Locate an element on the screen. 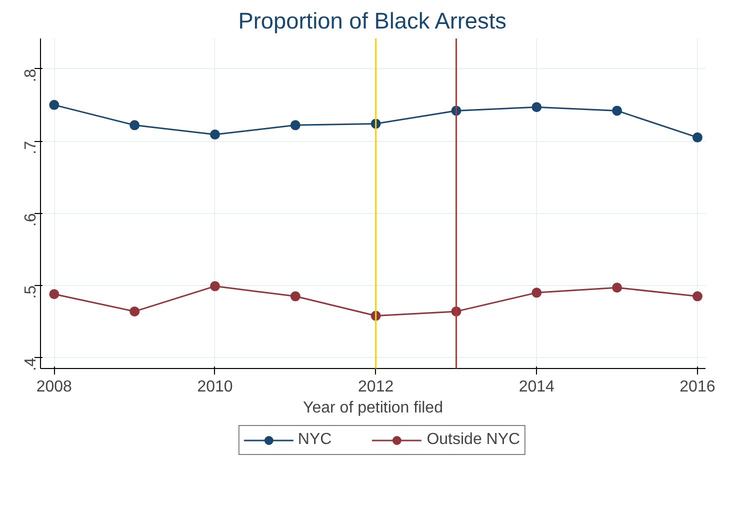  x-tick-label: 2012 is located at coordinates (376, 387).